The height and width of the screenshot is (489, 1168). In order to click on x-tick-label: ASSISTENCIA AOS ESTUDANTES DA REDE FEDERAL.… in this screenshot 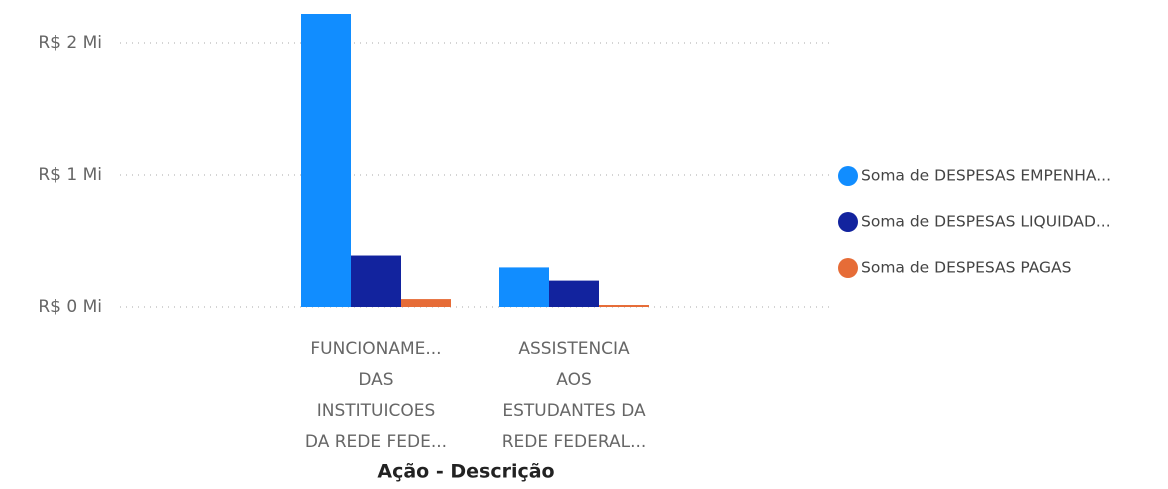, I will do `click(574, 395)`.